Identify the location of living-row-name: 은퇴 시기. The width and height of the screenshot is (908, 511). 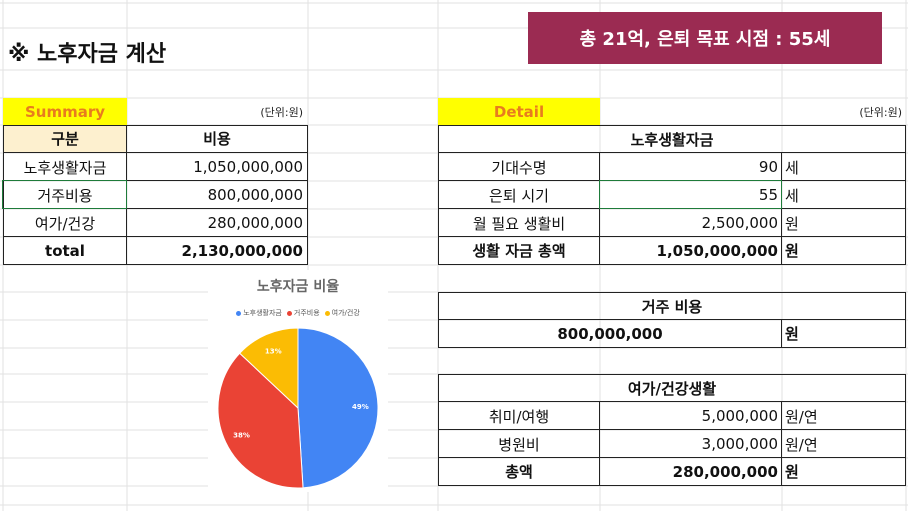
(519, 195).